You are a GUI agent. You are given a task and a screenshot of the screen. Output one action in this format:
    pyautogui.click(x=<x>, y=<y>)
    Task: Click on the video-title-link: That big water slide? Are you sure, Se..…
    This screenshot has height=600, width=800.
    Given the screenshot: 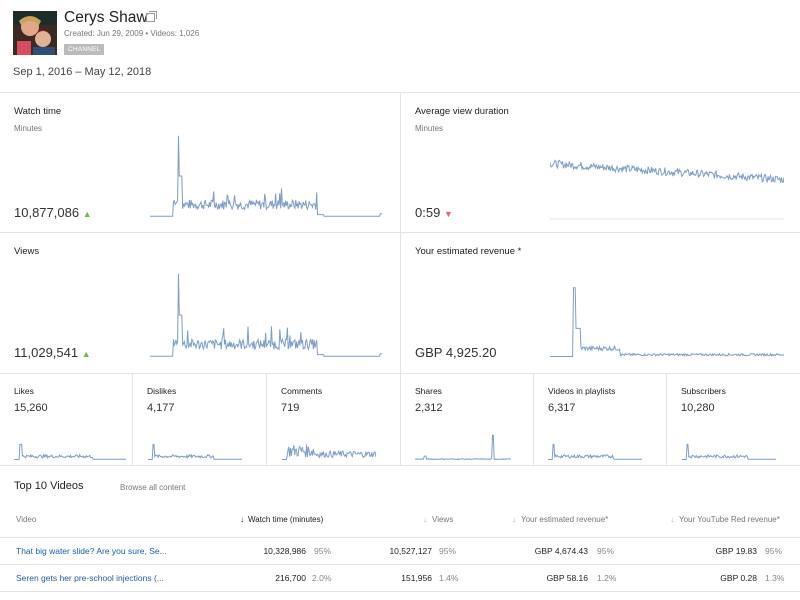 What is the action you would take?
    pyautogui.click(x=91, y=551)
    